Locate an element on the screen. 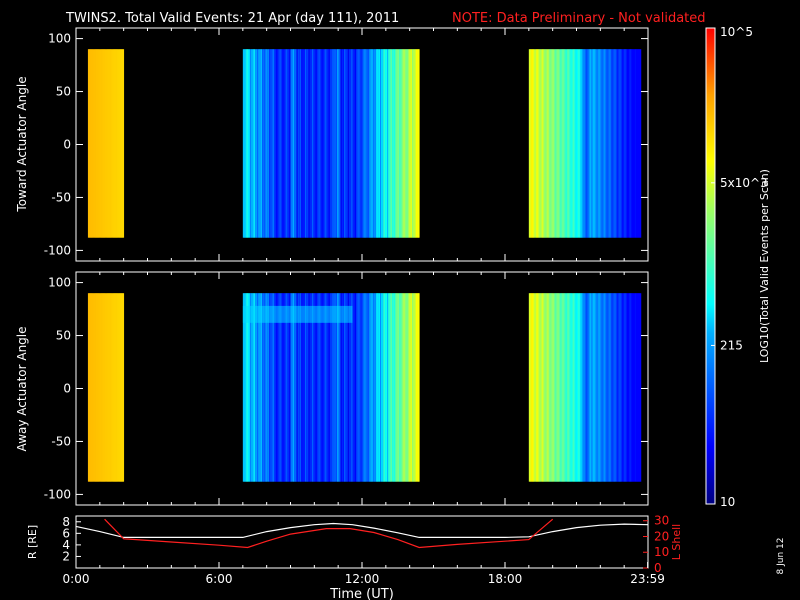 The height and width of the screenshot is (600, 800). away-ytick-label: -100 is located at coordinates (57, 494).